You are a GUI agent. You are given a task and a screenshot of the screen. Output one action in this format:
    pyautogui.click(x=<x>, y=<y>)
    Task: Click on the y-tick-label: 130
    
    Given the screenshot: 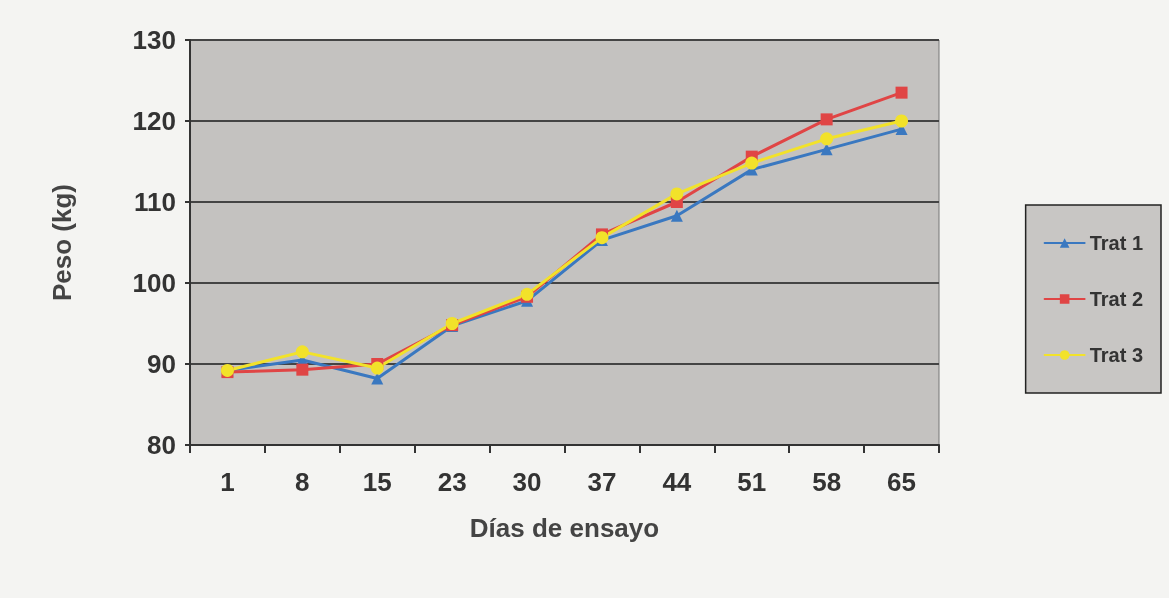 What is the action you would take?
    pyautogui.click(x=154, y=40)
    